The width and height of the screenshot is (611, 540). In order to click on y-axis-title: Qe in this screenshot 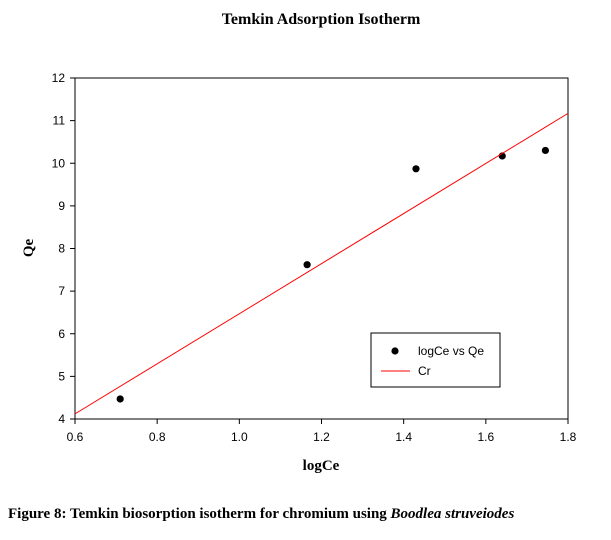, I will do `click(29, 247)`.